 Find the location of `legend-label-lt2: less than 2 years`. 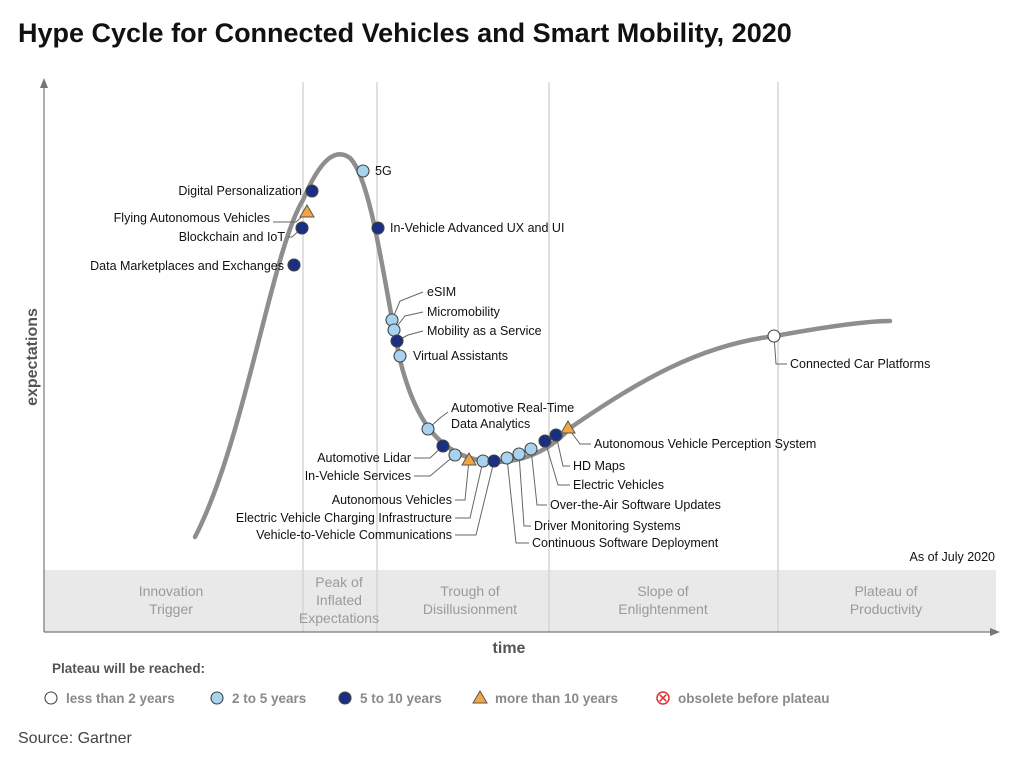

legend-label-lt2: less than 2 years is located at coordinates (120, 698).